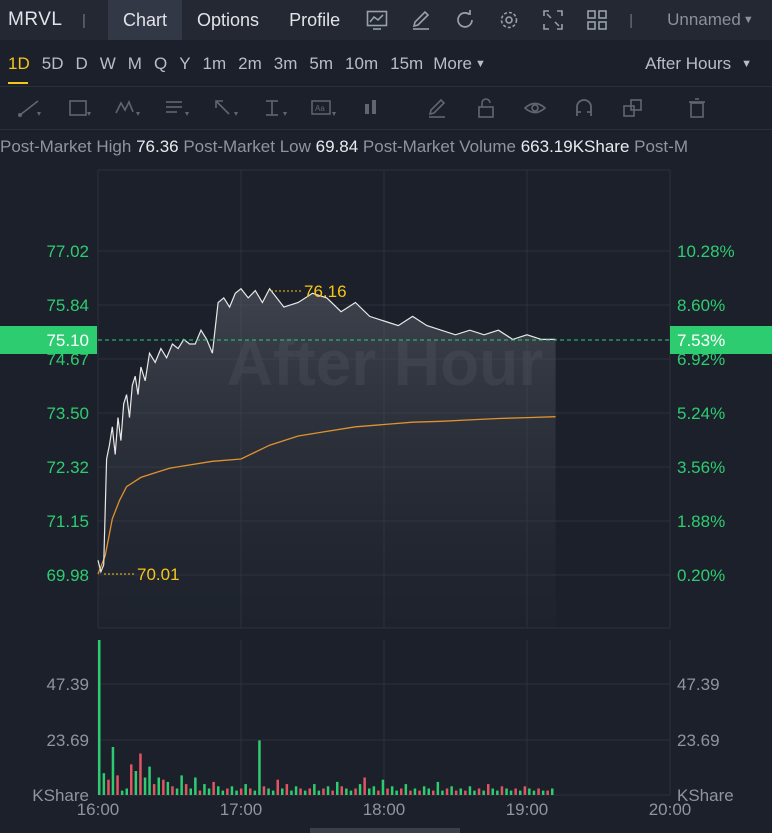  Describe the element at coordinates (748, 20) in the screenshot. I see `chevron-down-icon: ▼` at that location.